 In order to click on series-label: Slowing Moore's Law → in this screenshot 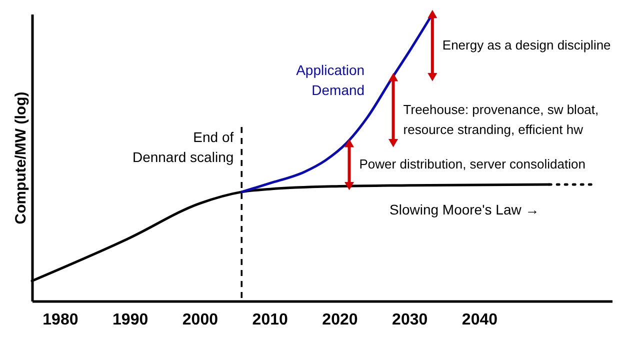, I will do `click(464, 209)`.